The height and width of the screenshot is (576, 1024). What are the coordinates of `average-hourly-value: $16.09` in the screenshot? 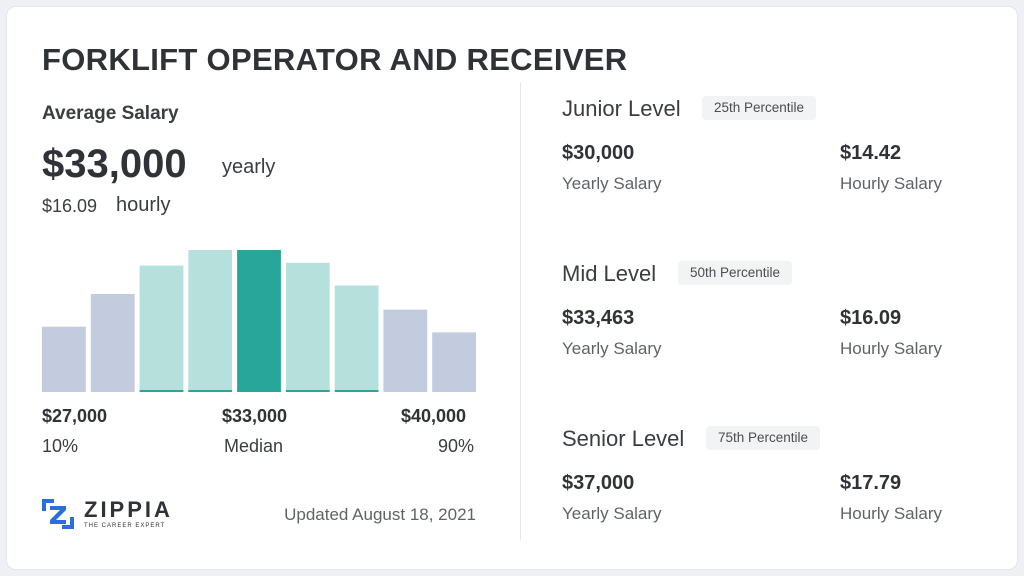 It's located at (70, 206).